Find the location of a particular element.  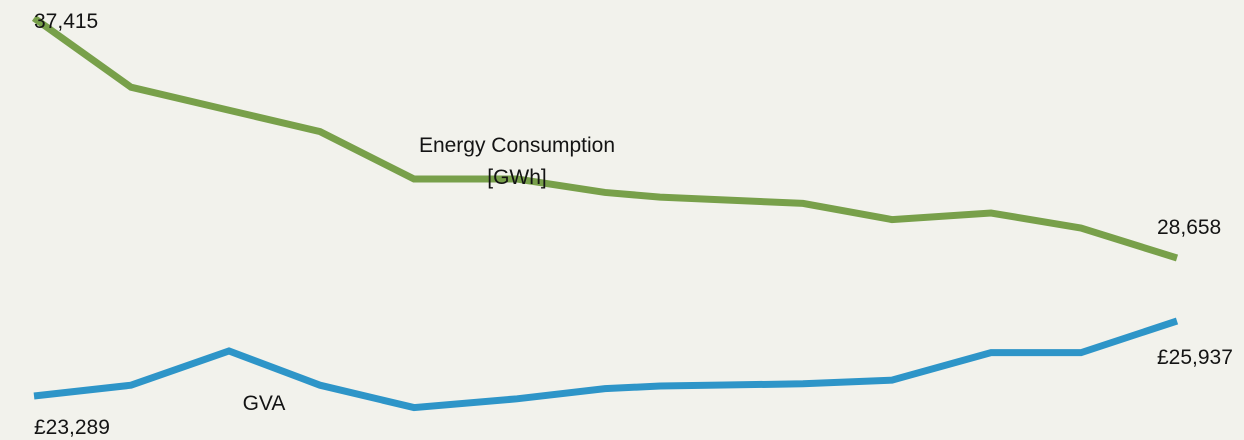

energy-consumption-label-line-1: Energy Consumption is located at coordinates (517, 145).